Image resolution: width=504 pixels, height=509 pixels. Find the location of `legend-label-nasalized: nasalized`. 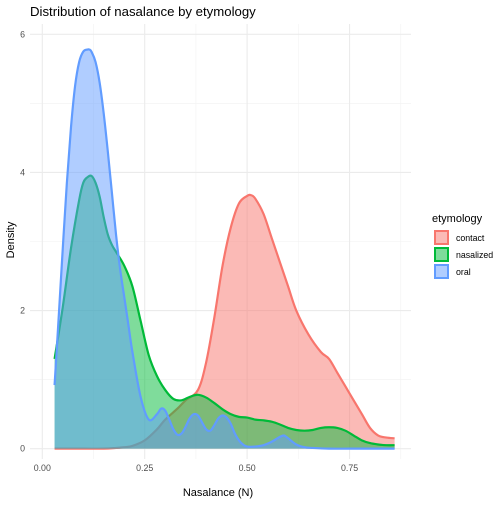

legend-label-nasalized: nasalized is located at coordinates (474, 255).